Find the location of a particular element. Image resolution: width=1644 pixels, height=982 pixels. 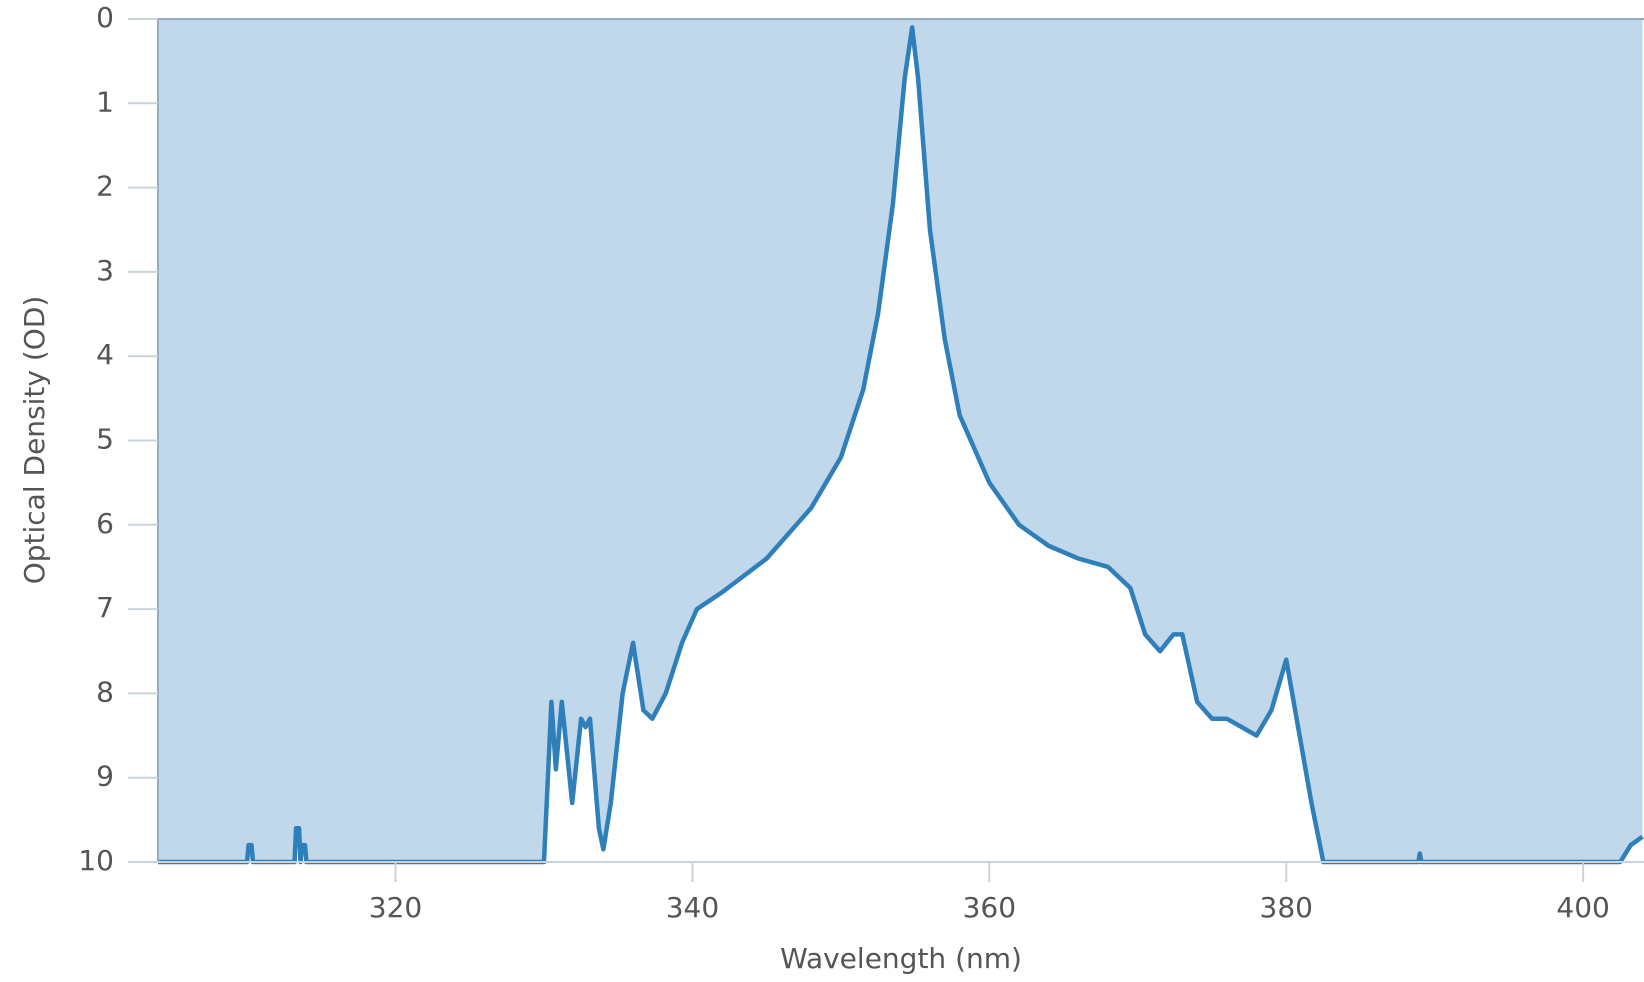

x-tick-label: 400 is located at coordinates (1582, 907).